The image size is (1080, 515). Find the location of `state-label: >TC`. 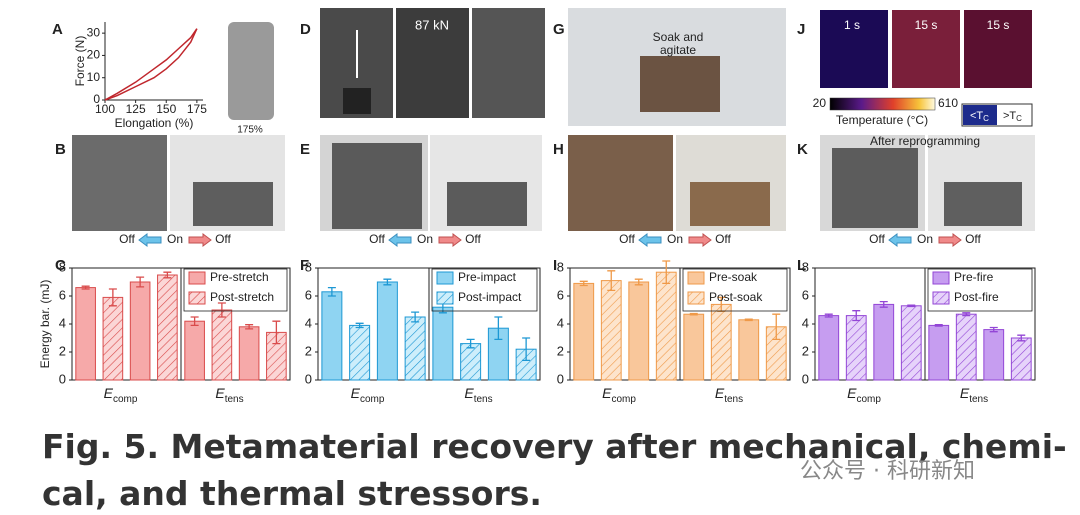

state-label: >TC is located at coordinates (1012, 116).